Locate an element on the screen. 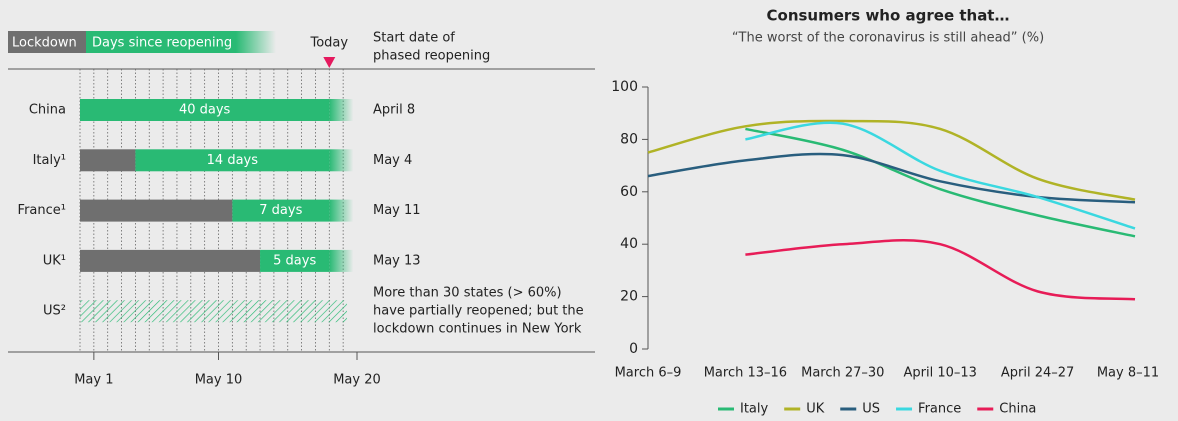  x-tick-label: March 6–9 is located at coordinates (648, 373).